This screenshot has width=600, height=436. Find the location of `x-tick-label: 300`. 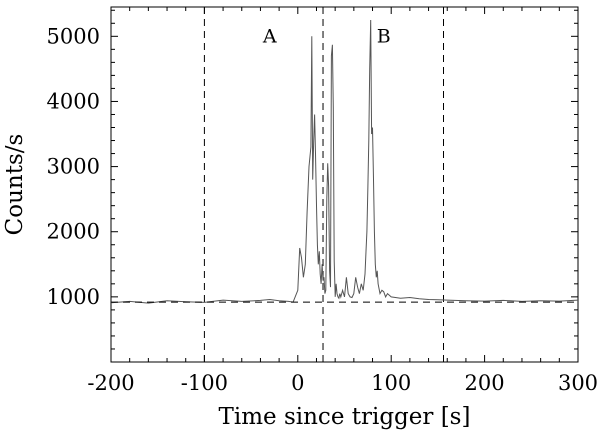

x-tick-label: 300 is located at coordinates (578, 383).